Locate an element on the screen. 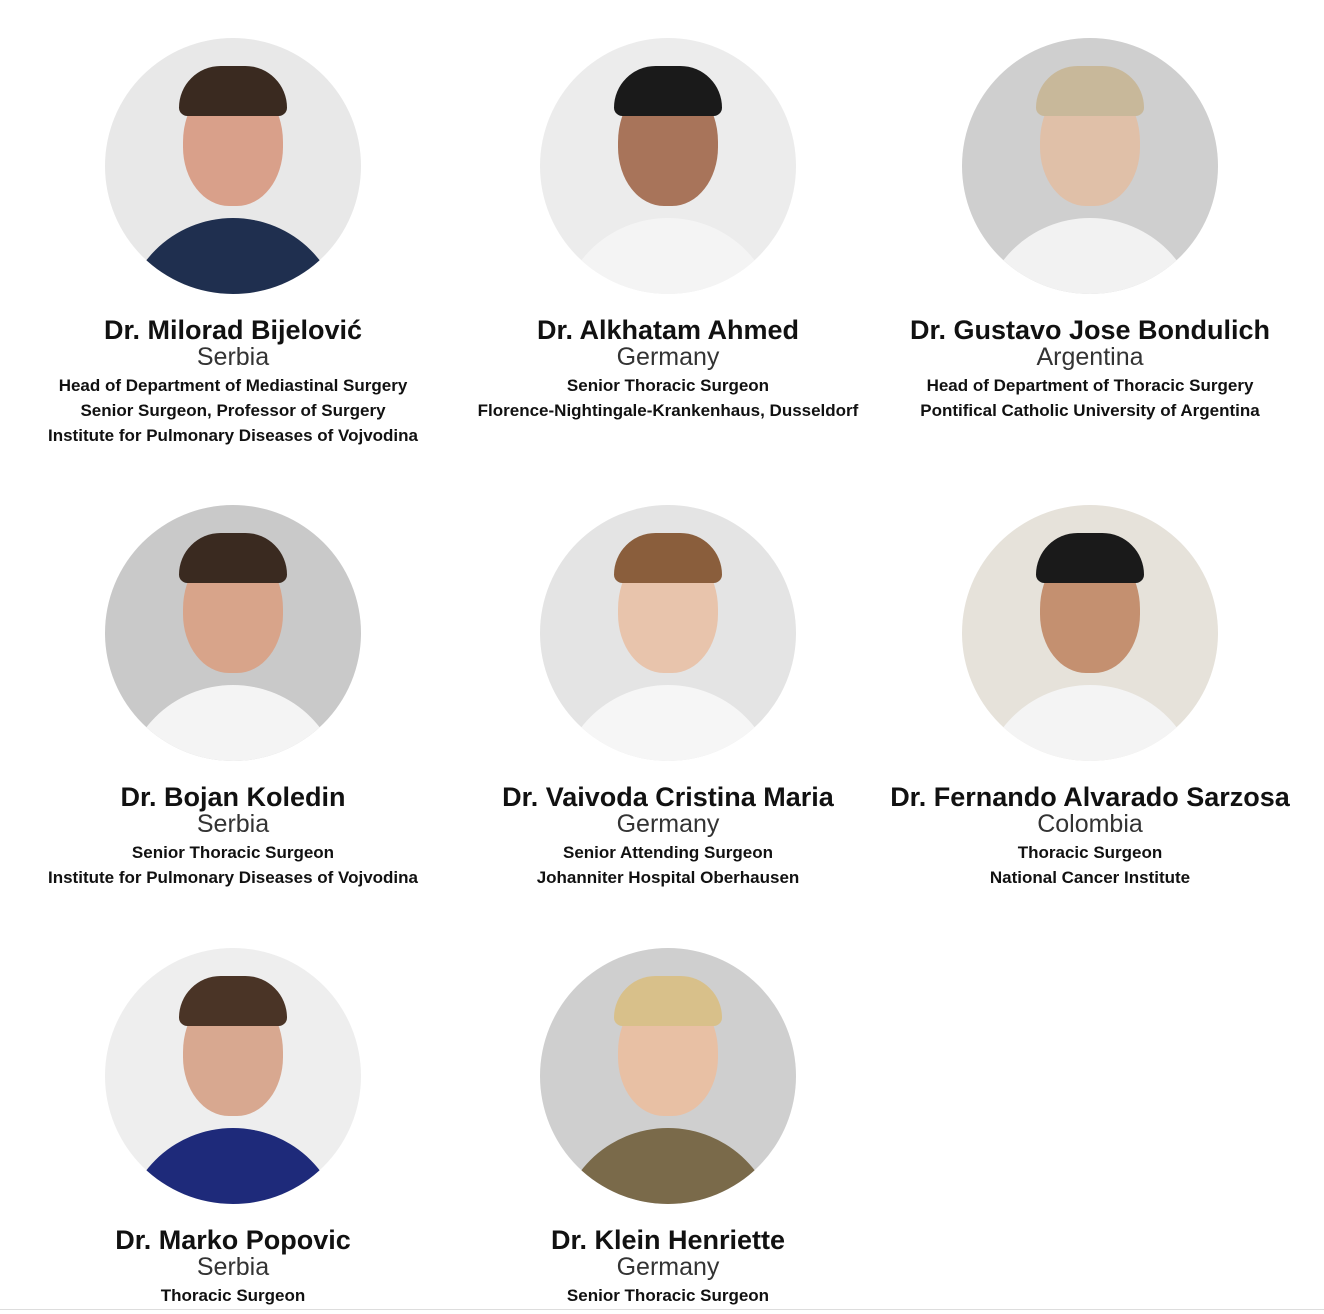  doctor-position: Head of Department of Thoracic Surgery is located at coordinates (1090, 385).